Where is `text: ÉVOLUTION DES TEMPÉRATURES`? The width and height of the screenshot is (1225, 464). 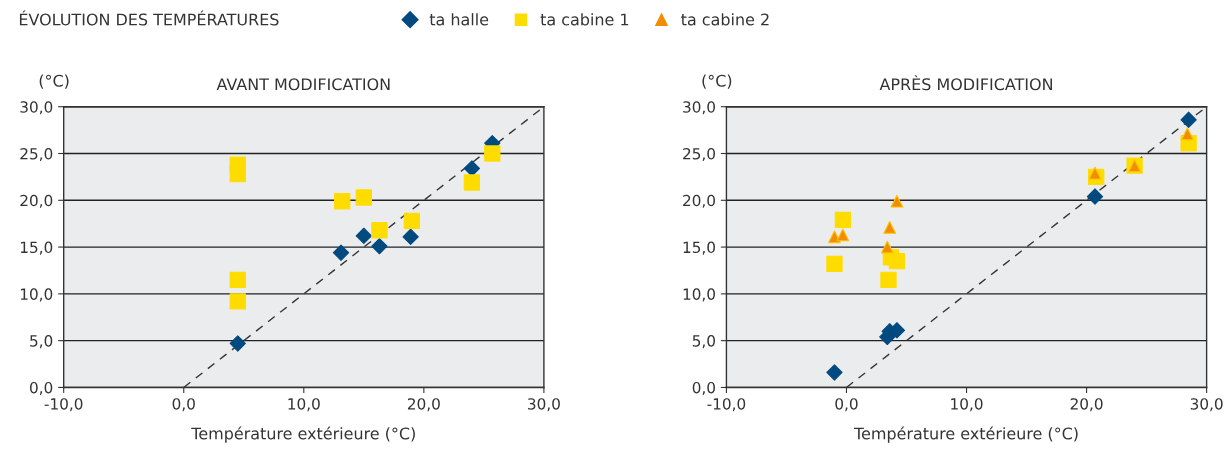
text: ÉVOLUTION DES TEMPÉRATURES is located at coordinates (149, 18).